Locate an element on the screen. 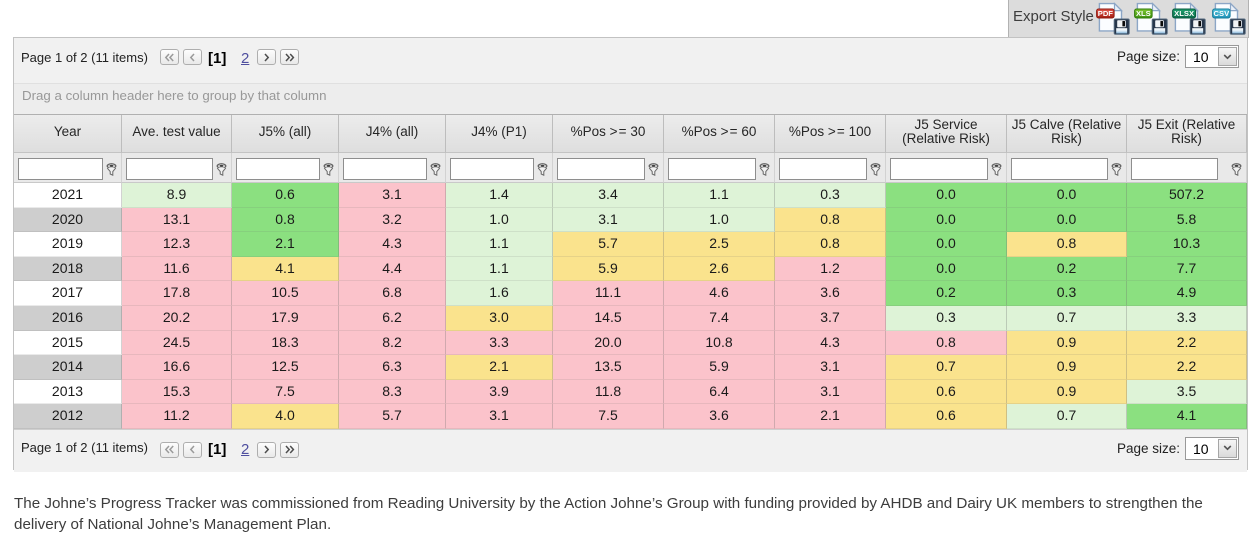 The width and height of the screenshot is (1260, 540). svg-text: XLSX is located at coordinates (1184, 13).